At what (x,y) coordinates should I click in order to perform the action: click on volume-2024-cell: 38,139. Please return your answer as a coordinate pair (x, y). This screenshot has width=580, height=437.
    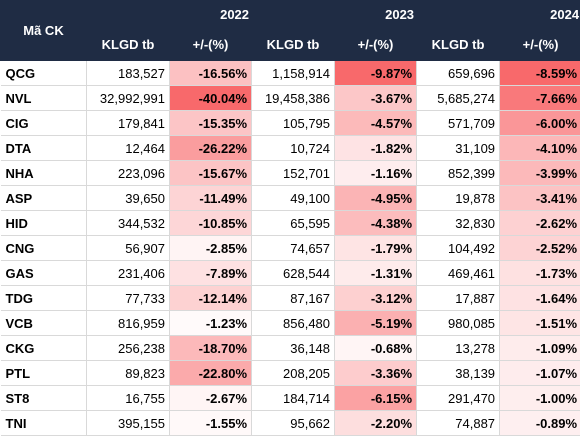
    Looking at the image, I should click on (458, 373).